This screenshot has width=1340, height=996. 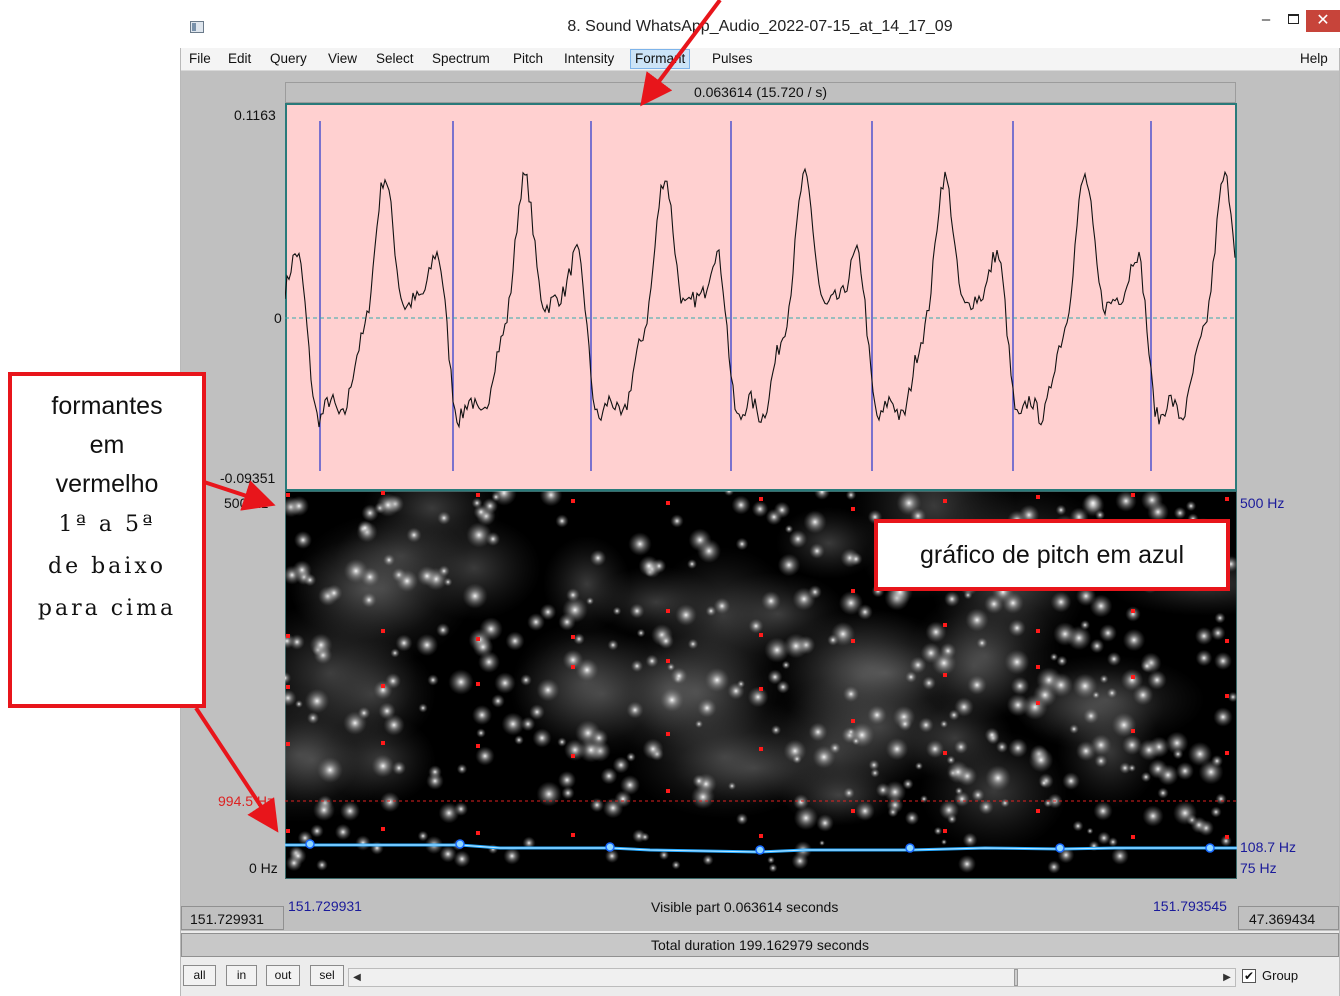 What do you see at coordinates (200, 58) in the screenshot?
I see `menu-file: File` at bounding box center [200, 58].